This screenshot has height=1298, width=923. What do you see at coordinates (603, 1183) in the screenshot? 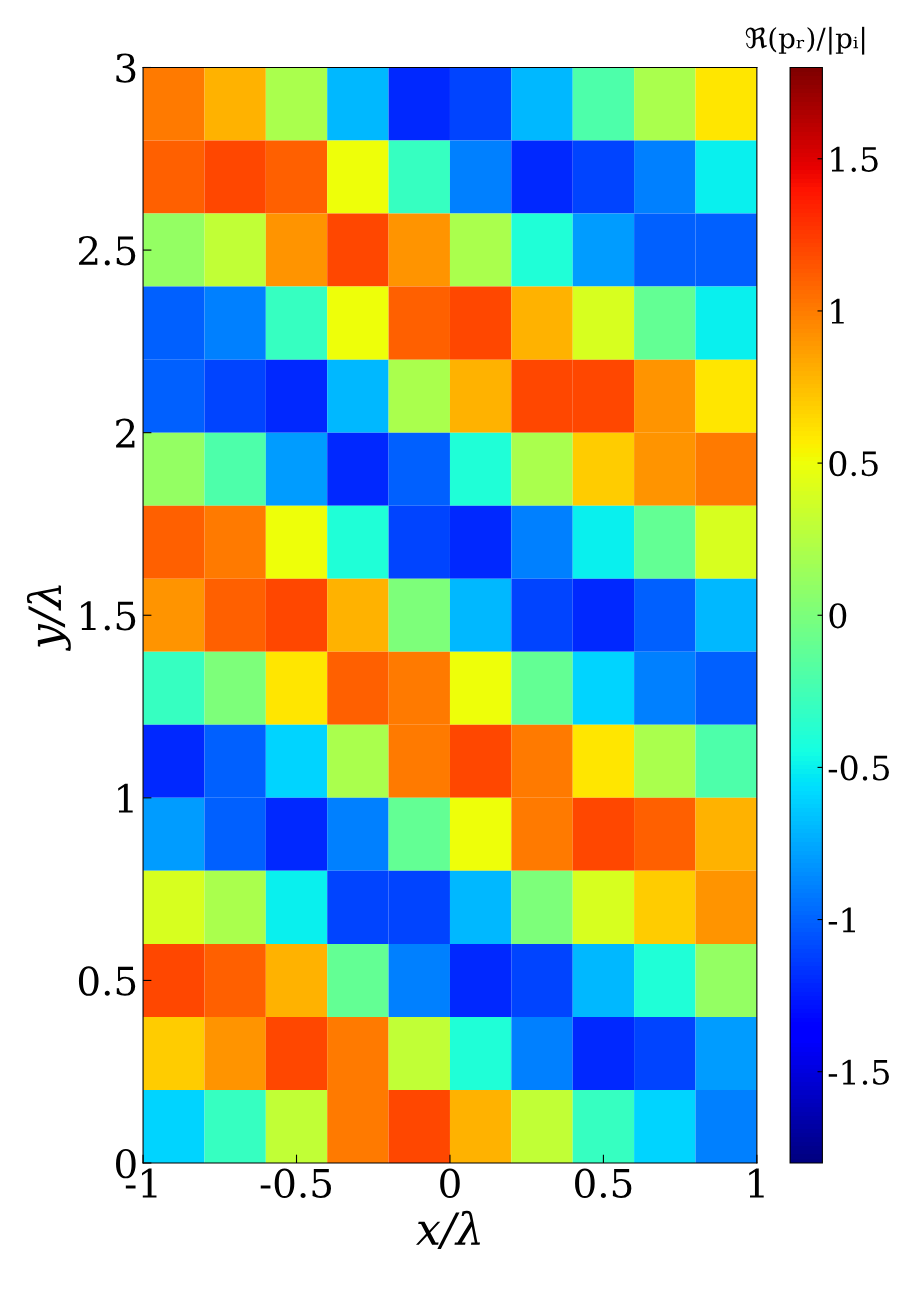
I see `x-tick-label: 0.5` at bounding box center [603, 1183].